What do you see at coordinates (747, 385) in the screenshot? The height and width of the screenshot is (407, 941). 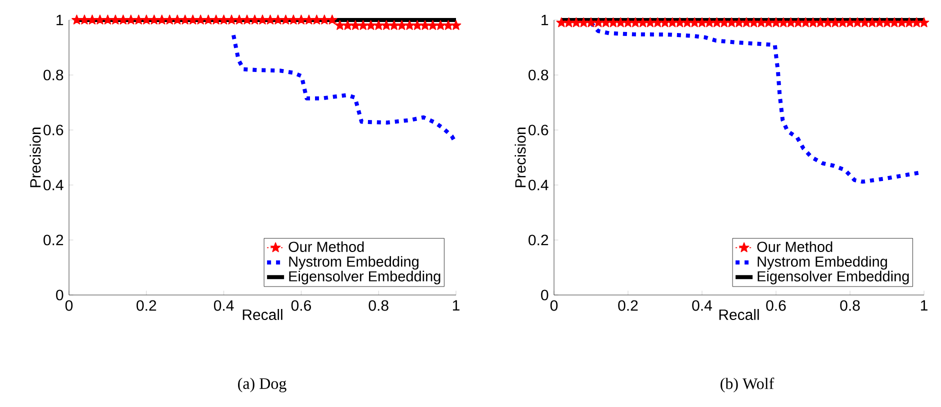 I see `text: (b) Wolf` at bounding box center [747, 385].